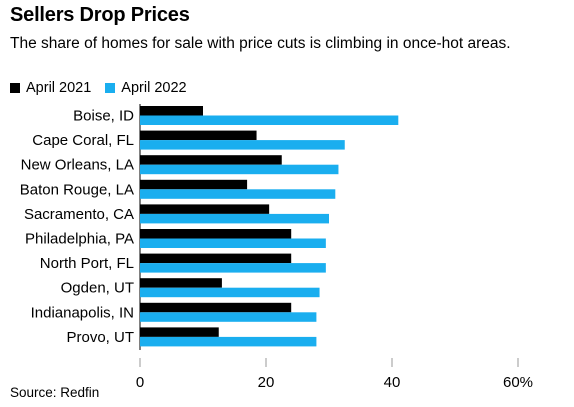 The image size is (574, 407). What do you see at coordinates (216, 234) in the screenshot?
I see `bar-april-2021-philadelphia-pa` at bounding box center [216, 234].